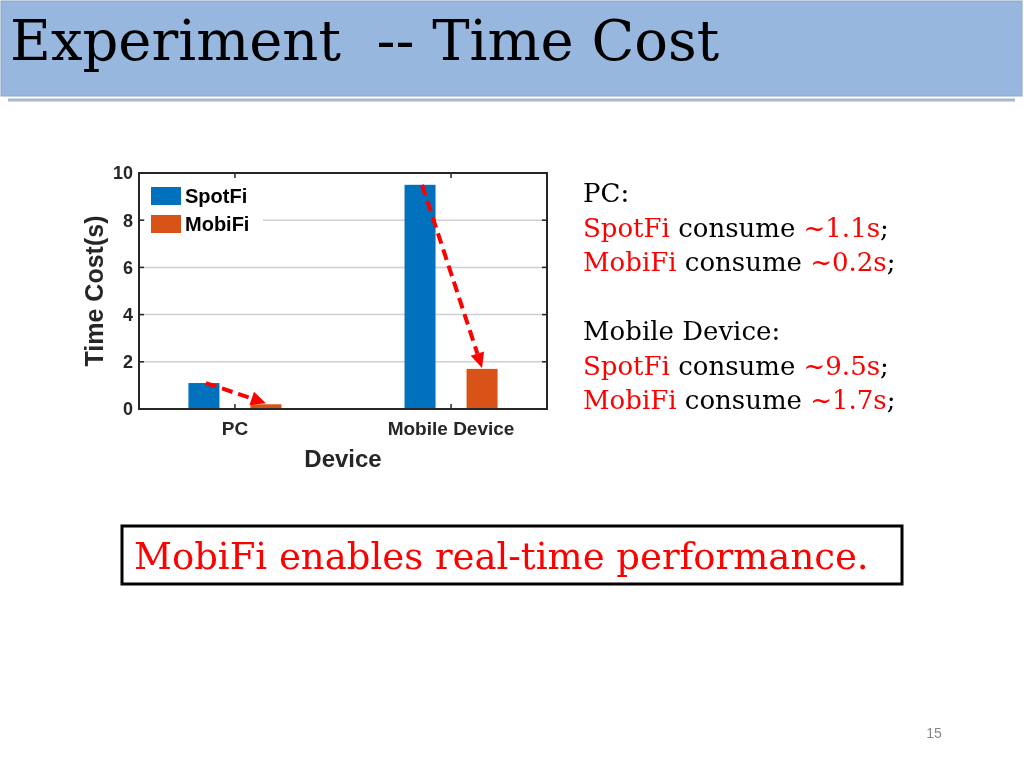  What do you see at coordinates (934, 733) in the screenshot?
I see `text: 15` at bounding box center [934, 733].